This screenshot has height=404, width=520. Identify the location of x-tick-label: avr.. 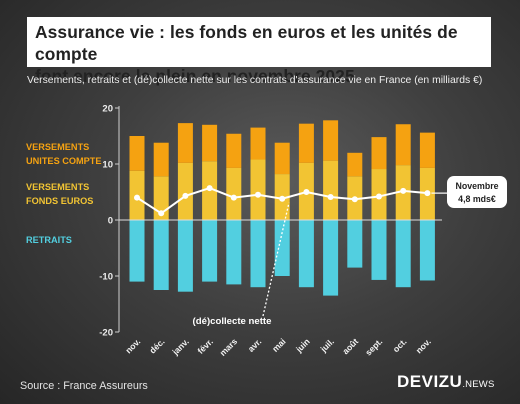
(255, 345).